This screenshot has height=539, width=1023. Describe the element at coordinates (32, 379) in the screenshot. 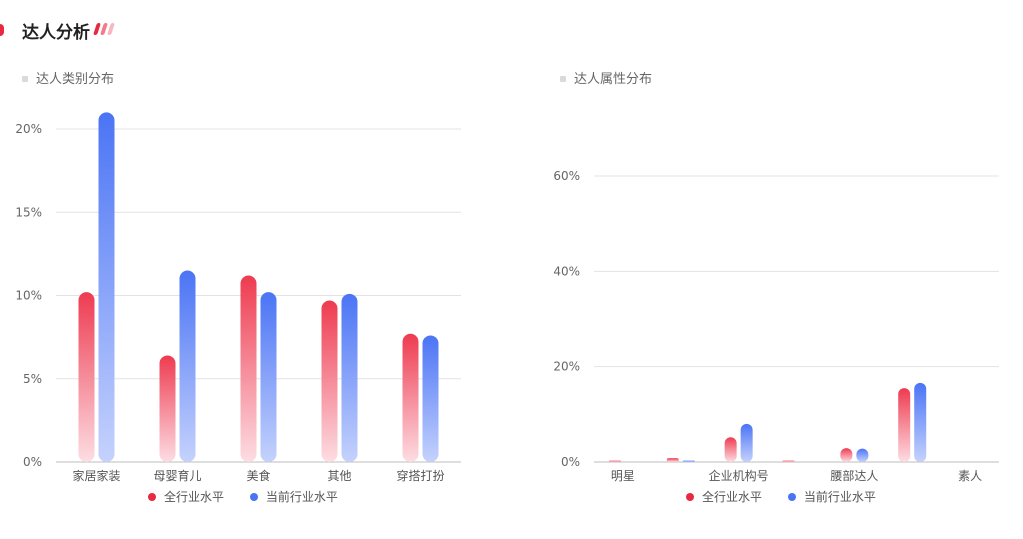

I see `y-tick-label: 5%` at that location.